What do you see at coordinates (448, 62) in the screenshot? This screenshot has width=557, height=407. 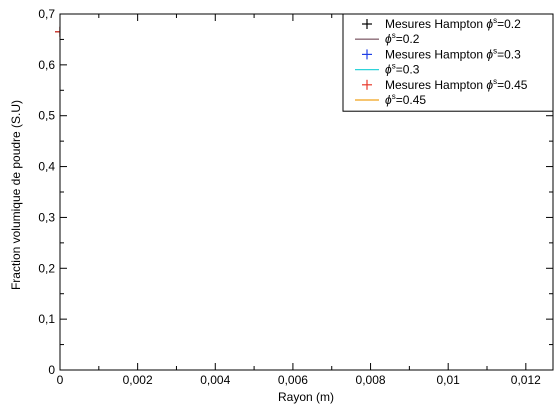 I see `legend-box` at bounding box center [448, 62].